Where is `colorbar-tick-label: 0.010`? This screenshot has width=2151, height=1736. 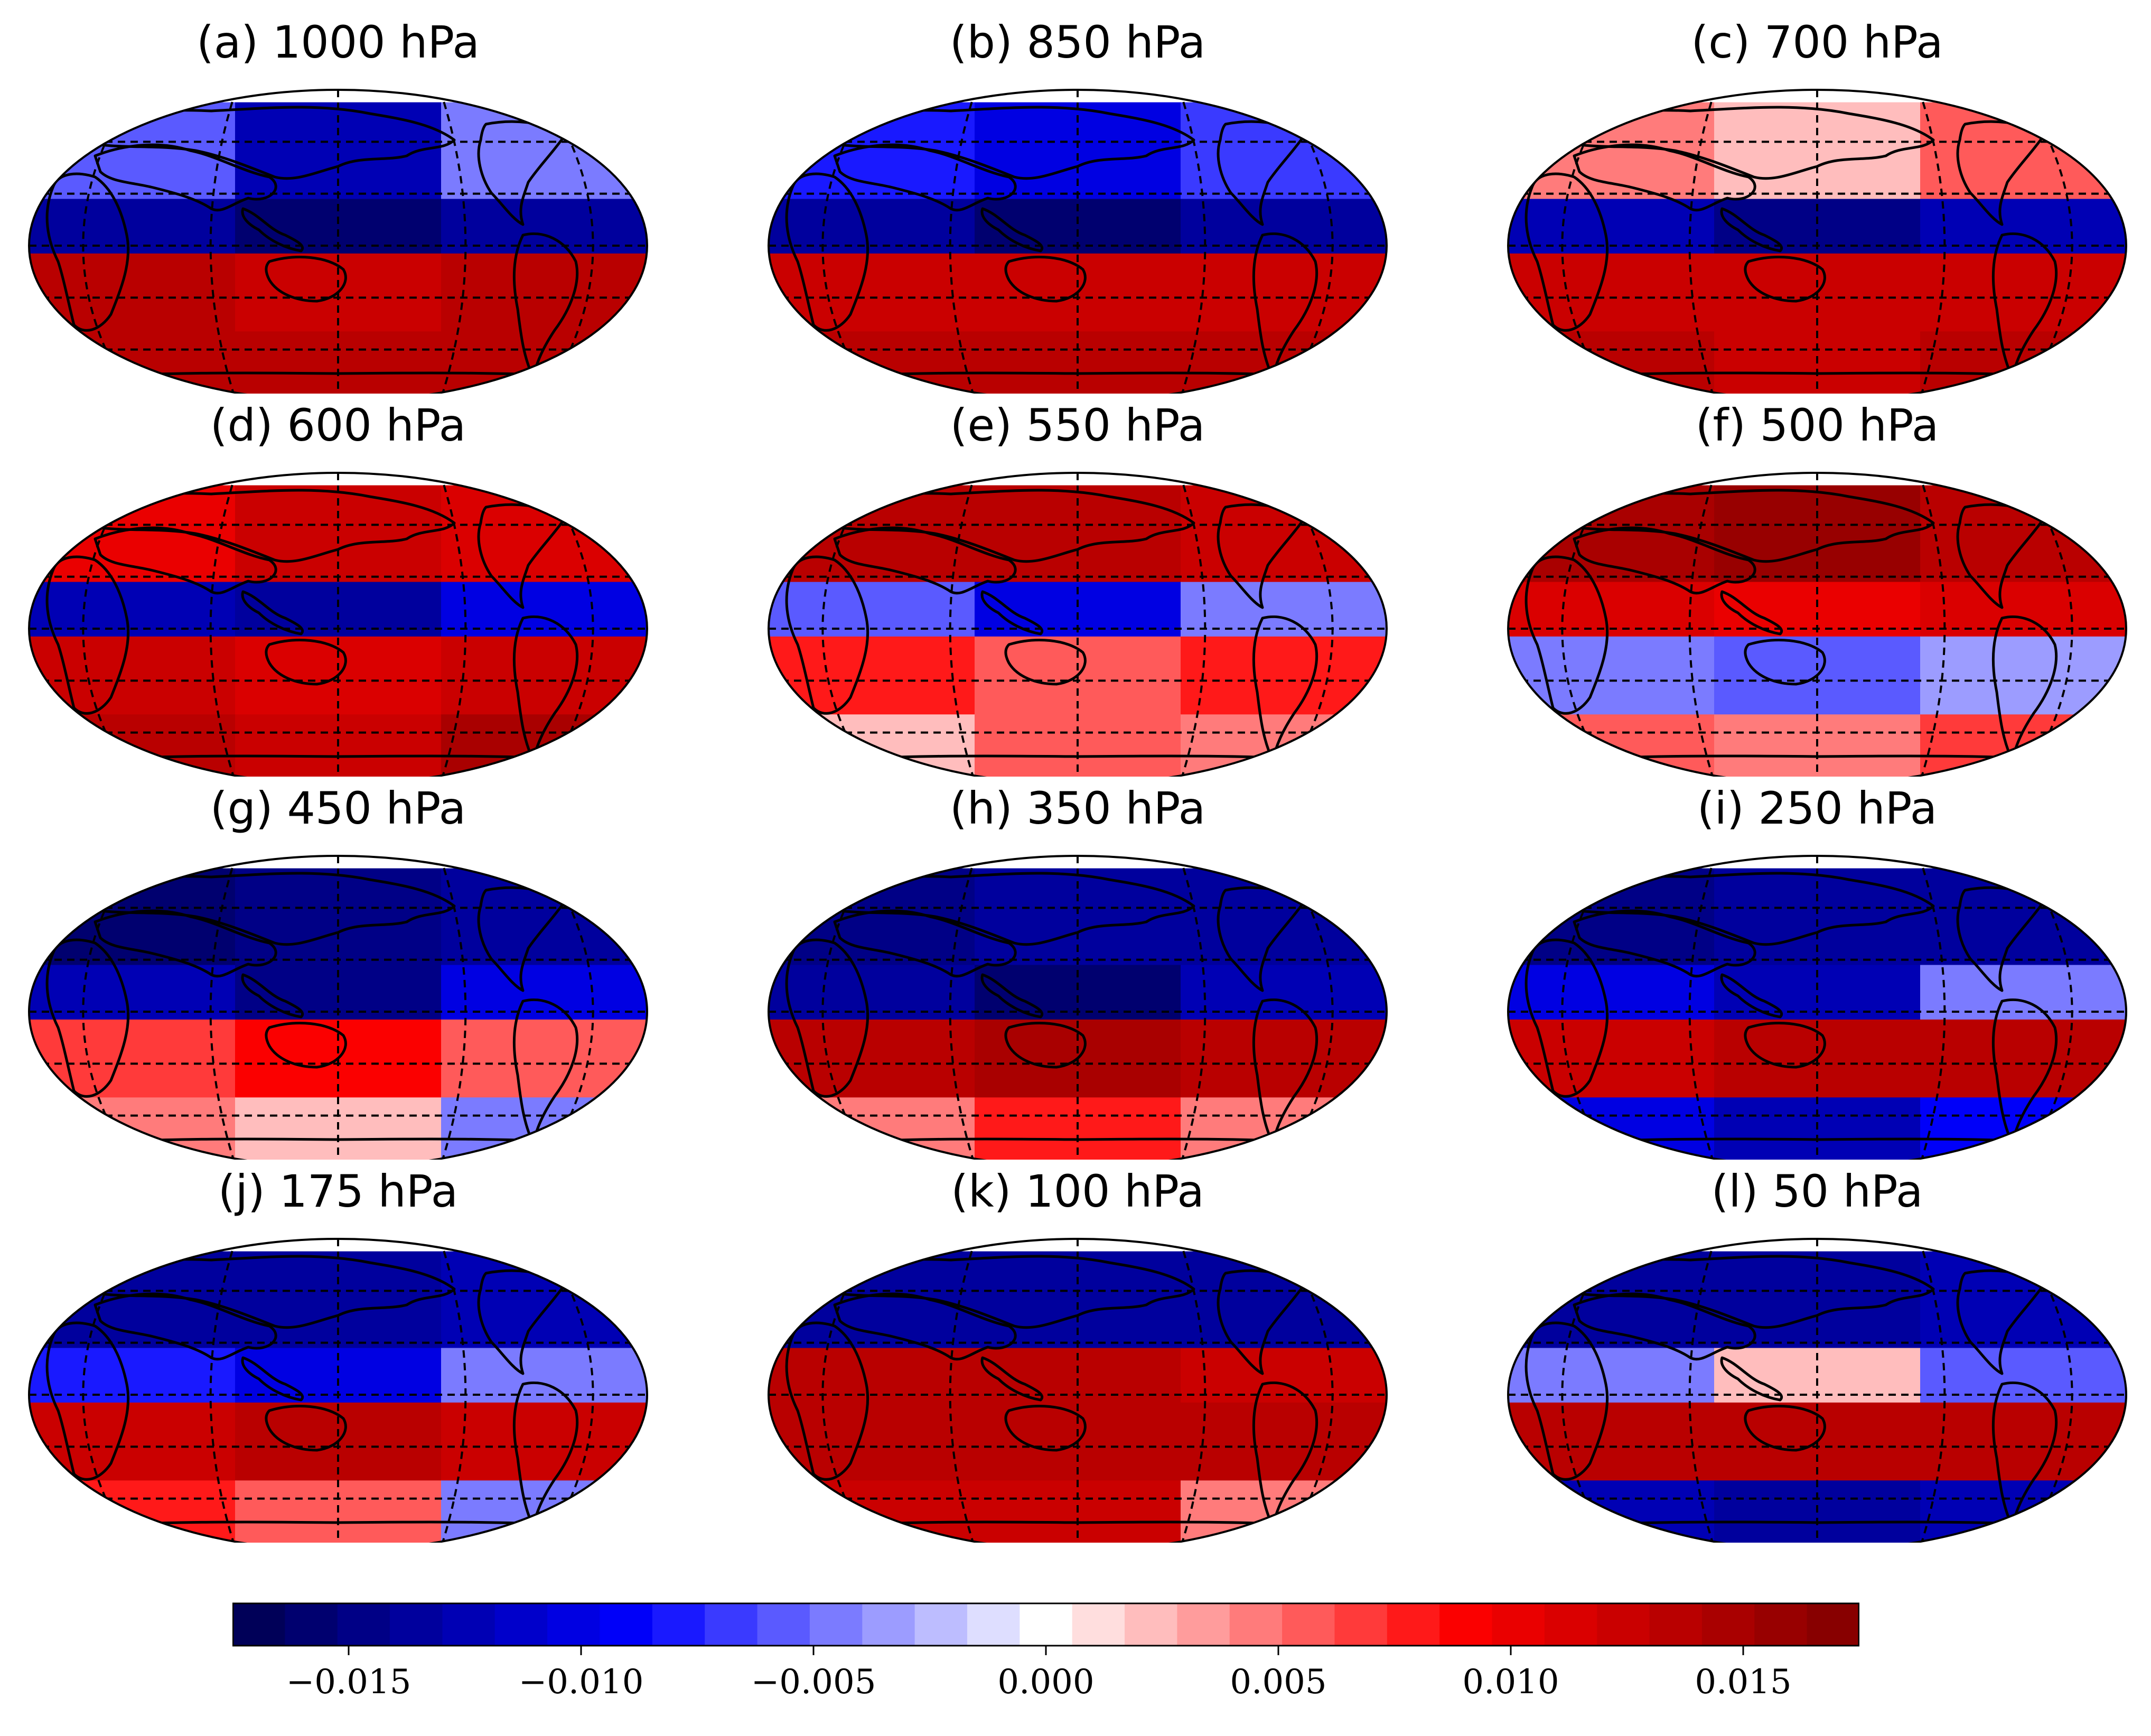 colorbar-tick-label: 0.010 is located at coordinates (1510, 1682).